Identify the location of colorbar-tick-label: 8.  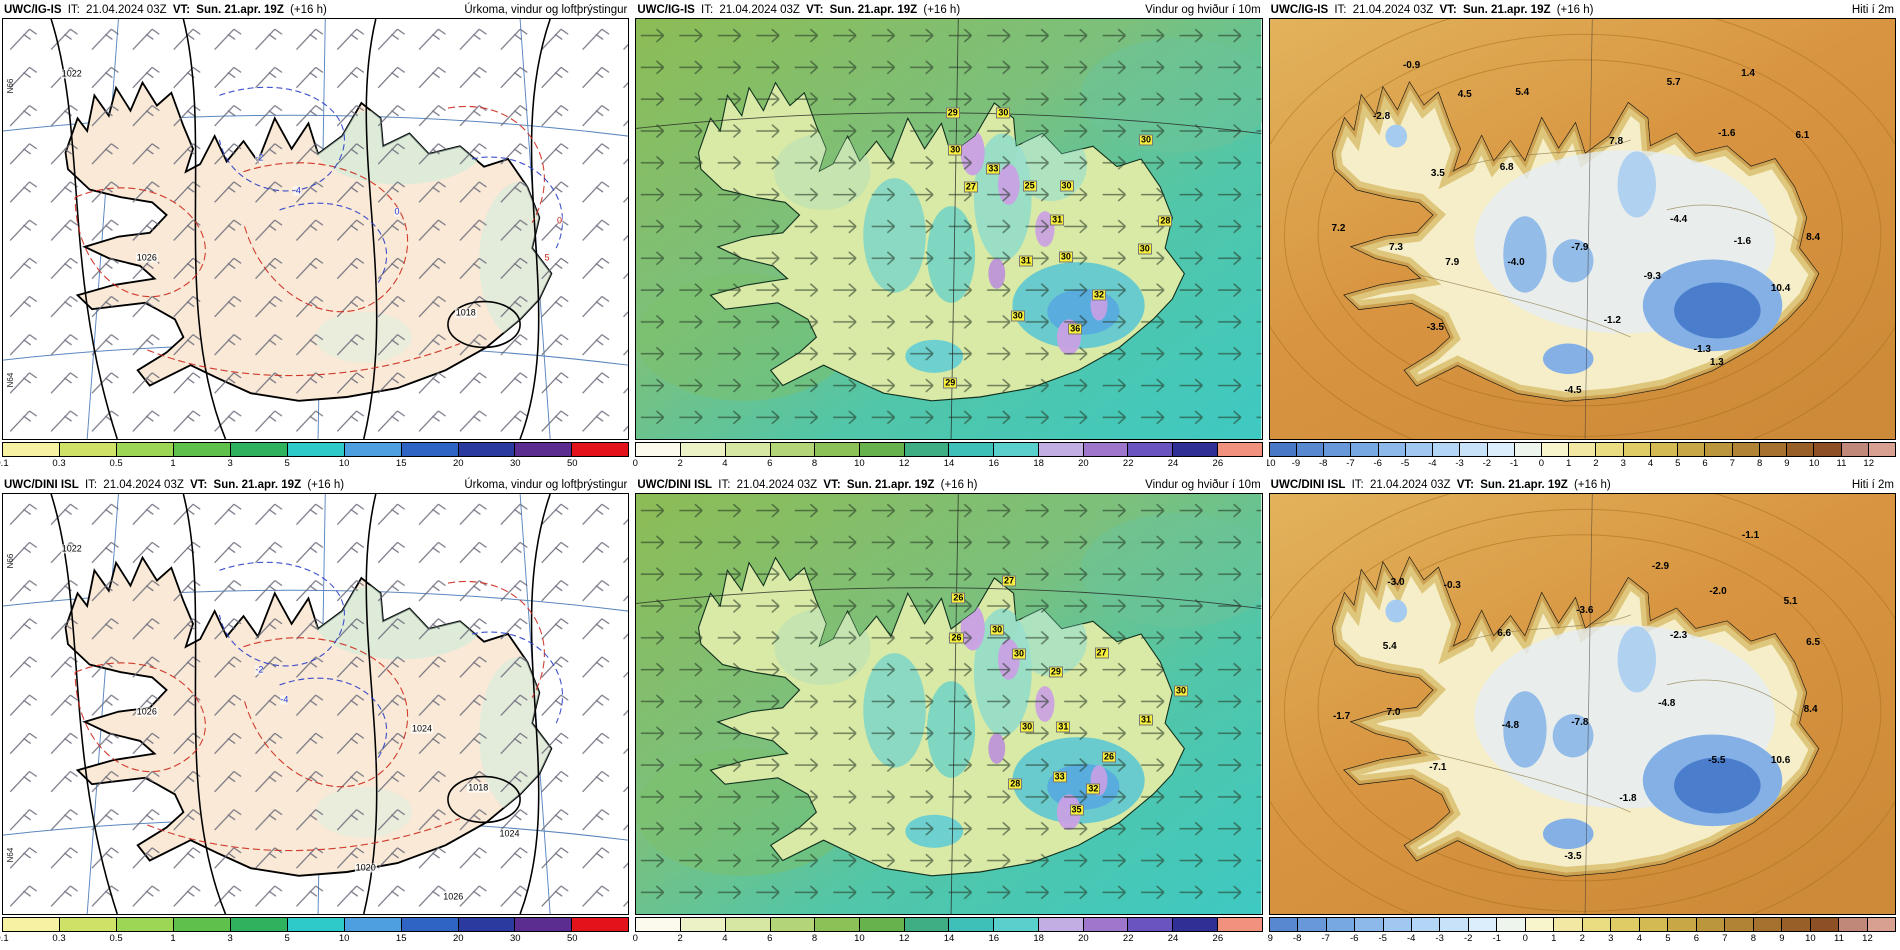
(814, 938).